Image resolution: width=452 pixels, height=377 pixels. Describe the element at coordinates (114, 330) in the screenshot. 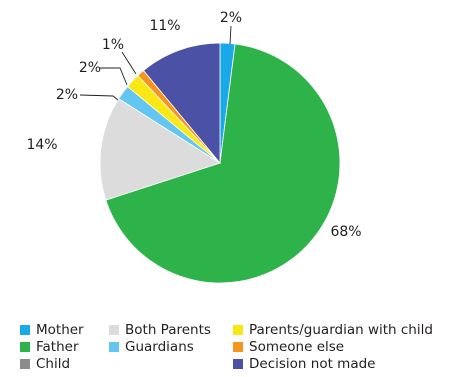

I see `legend-swatch-both-parents` at that location.